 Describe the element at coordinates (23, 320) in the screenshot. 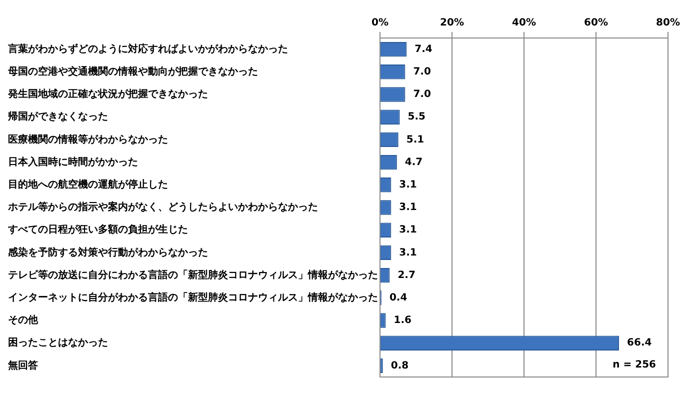

I see `y-tick-label: その他` at that location.